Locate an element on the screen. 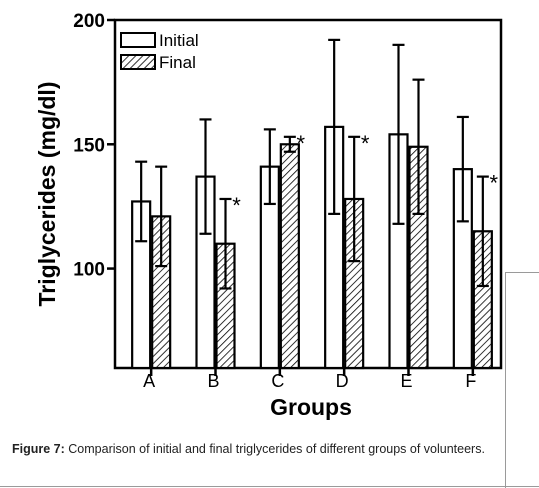 This screenshot has width=539, height=488. legend-swatch-final is located at coordinates (138, 62).